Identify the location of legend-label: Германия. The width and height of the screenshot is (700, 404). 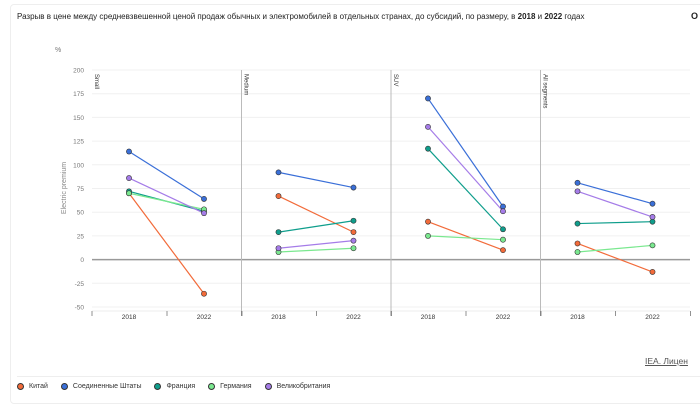
(236, 386).